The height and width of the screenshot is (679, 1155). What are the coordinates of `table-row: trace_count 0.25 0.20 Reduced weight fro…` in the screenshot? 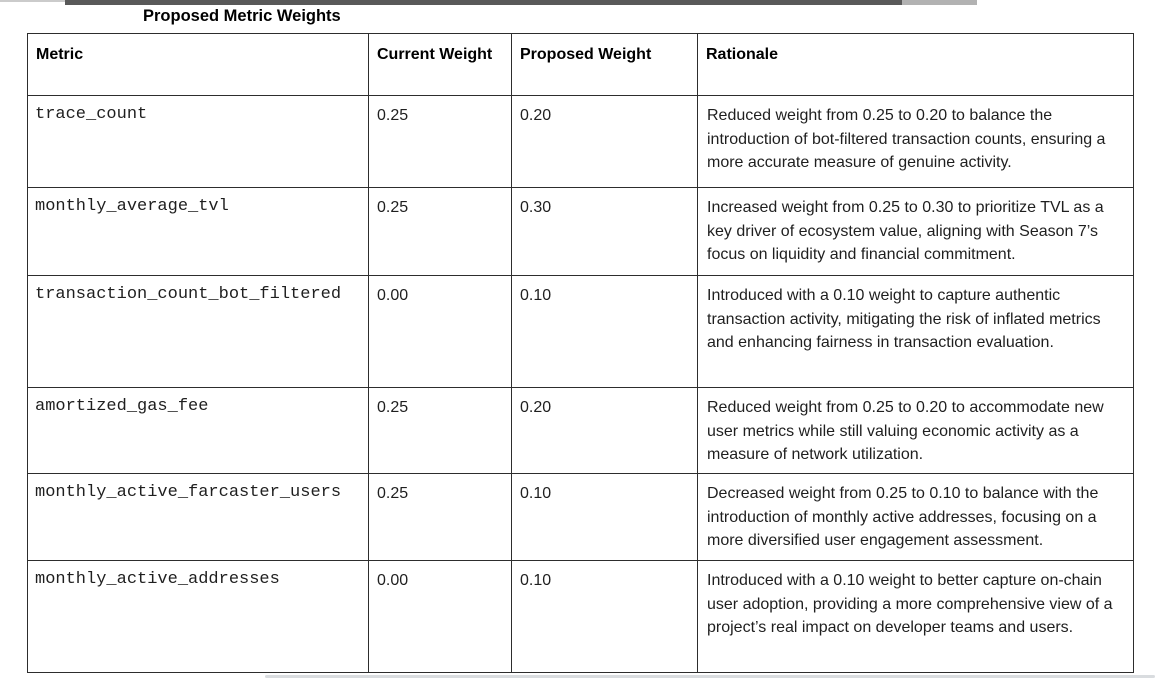 It's located at (580, 141).